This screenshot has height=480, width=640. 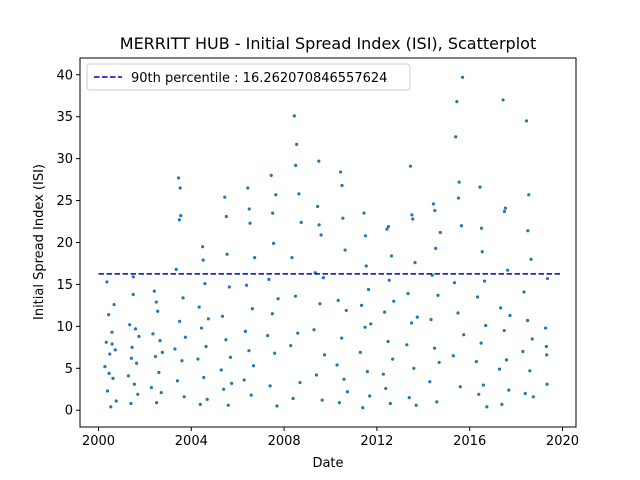 I want to click on y-tick-label: 0, so click(x=69, y=411).